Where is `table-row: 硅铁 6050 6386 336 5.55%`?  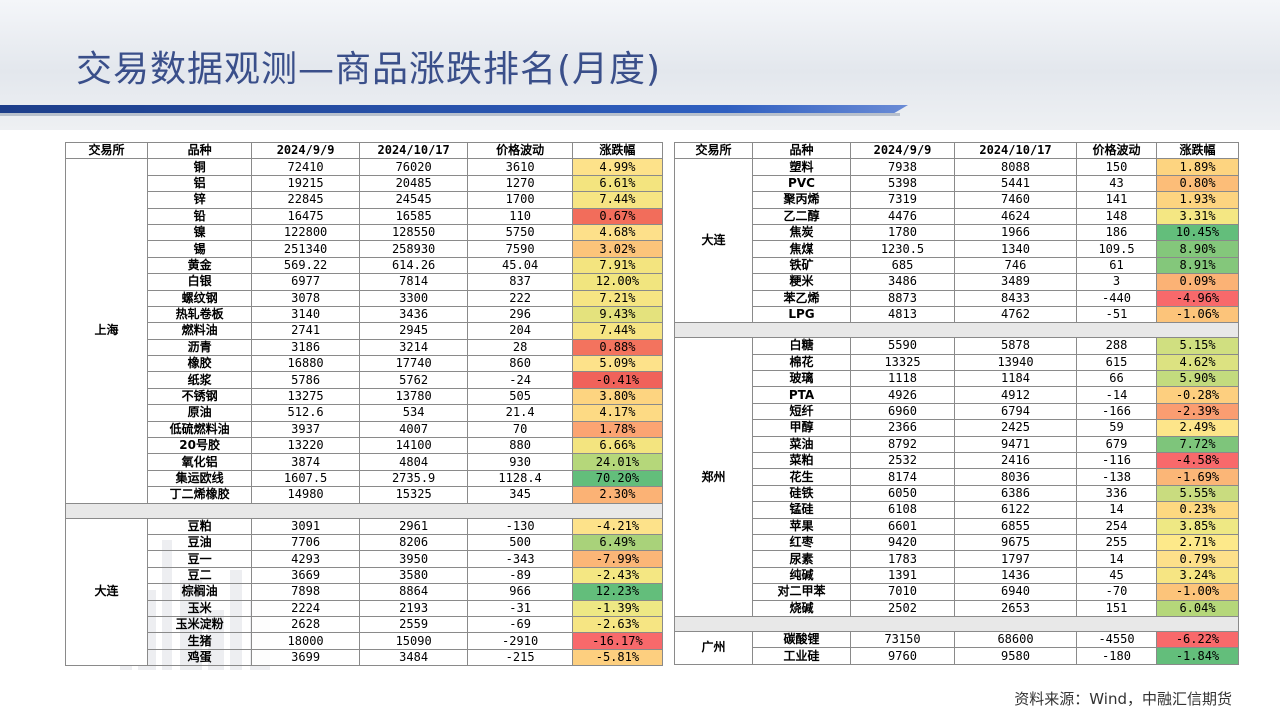 table-row: 硅铁 6050 6386 336 5.55% is located at coordinates (957, 493).